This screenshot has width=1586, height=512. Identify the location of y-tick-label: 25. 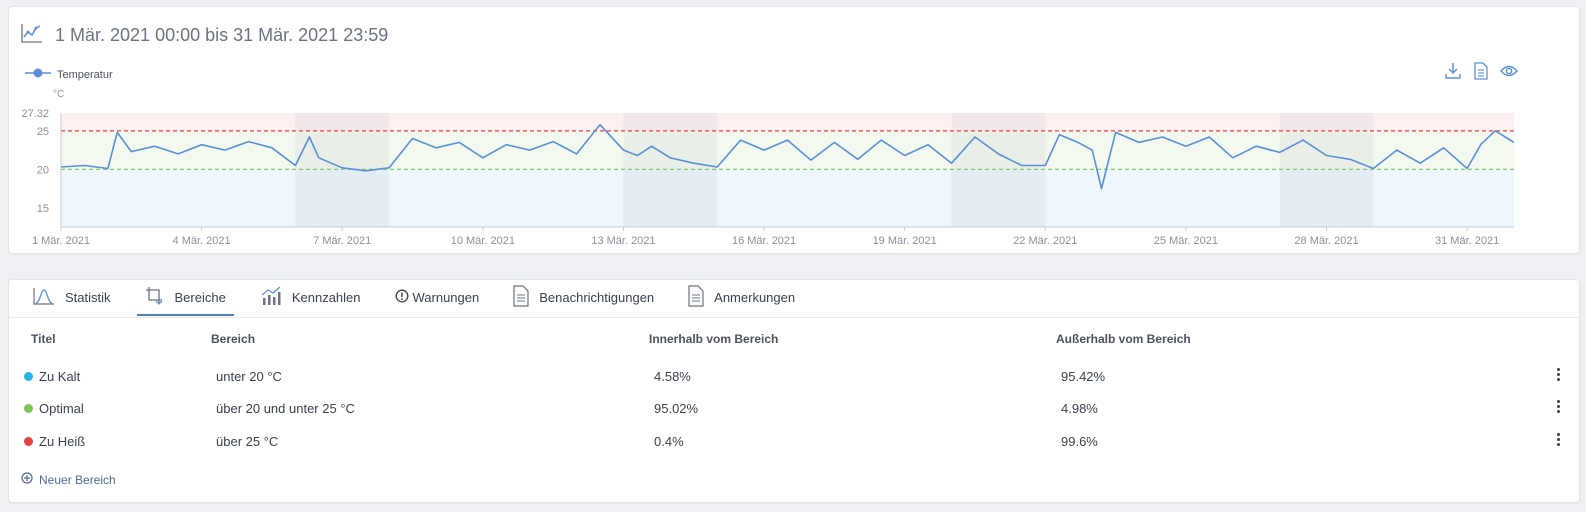
(43, 132).